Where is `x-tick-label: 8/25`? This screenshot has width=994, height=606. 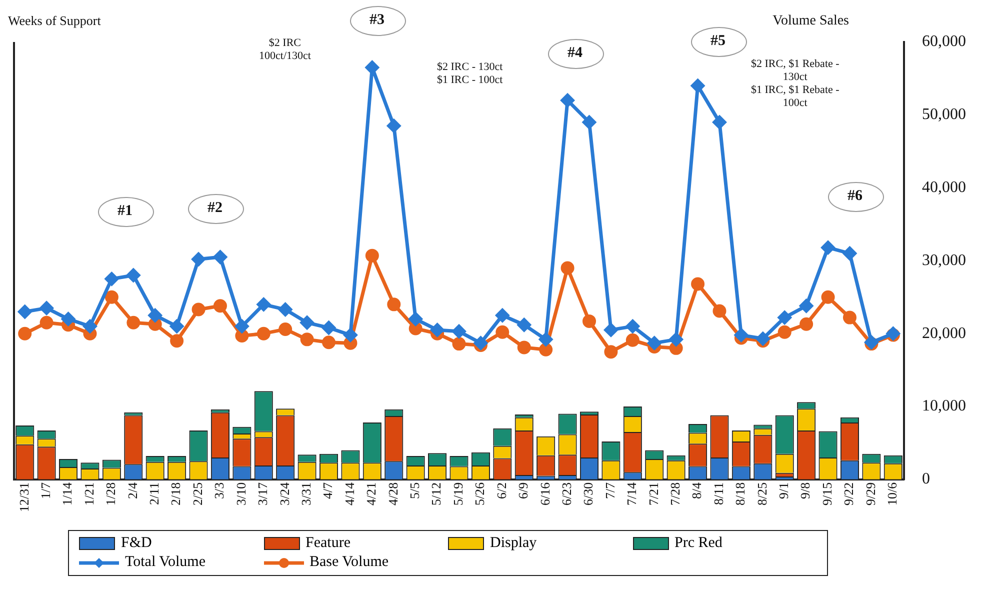
x-tick-label: 8/25 is located at coordinates (762, 494).